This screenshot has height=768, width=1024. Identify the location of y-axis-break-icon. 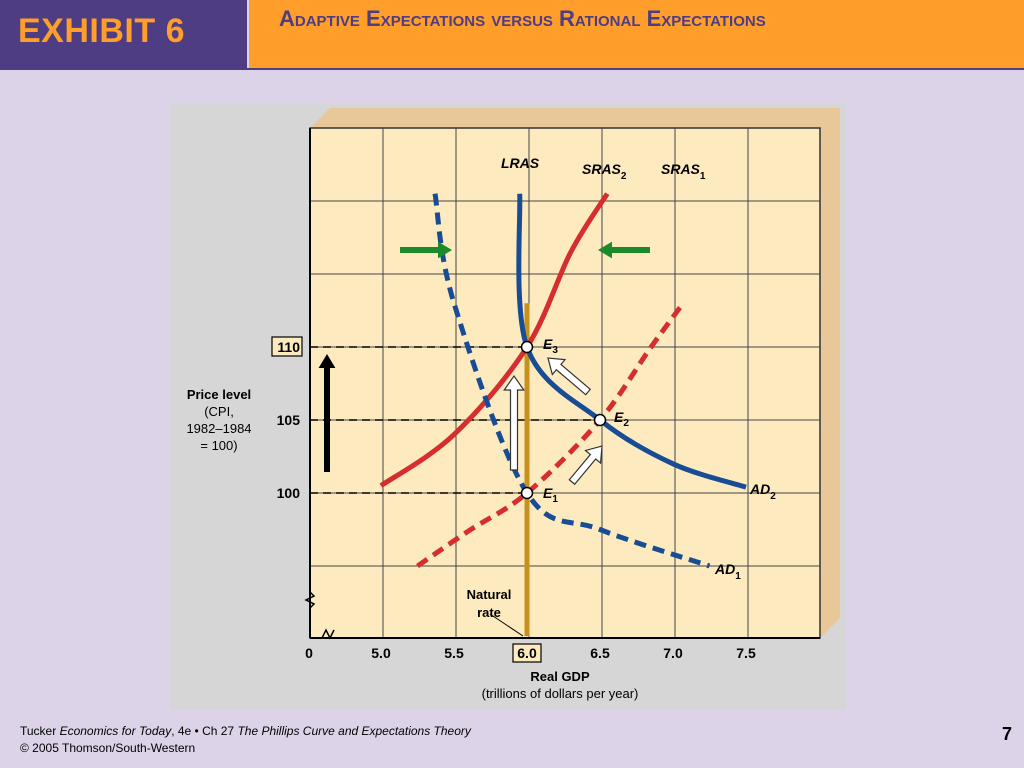
(310, 600).